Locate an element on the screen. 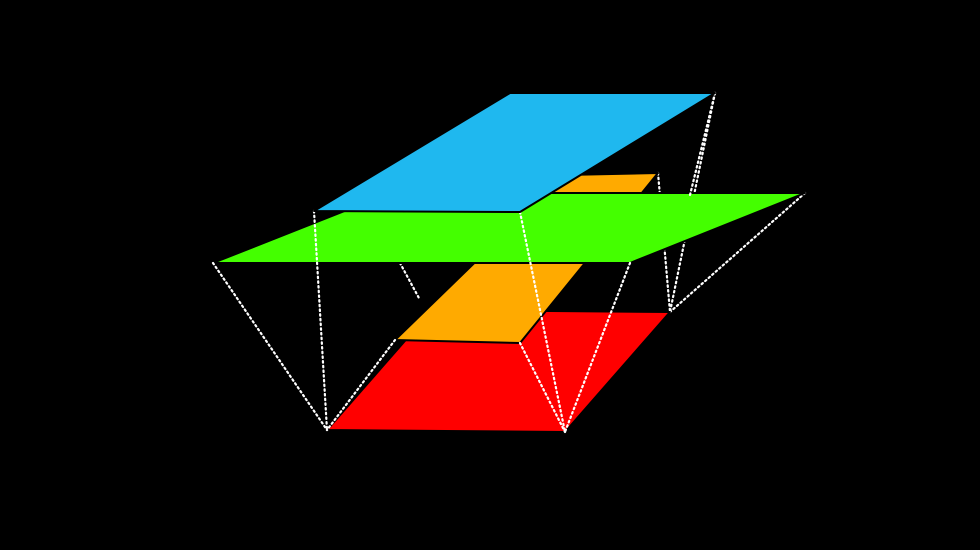  mid-connectors is located at coordinates (446, 386).